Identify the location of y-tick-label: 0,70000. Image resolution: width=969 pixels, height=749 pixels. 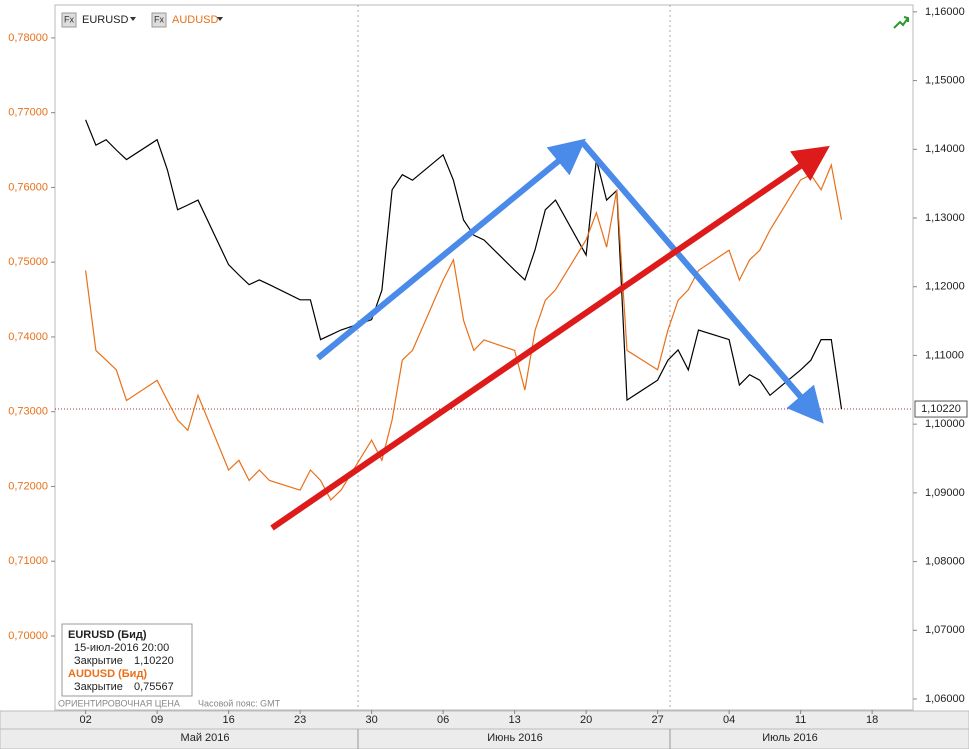
(28, 636).